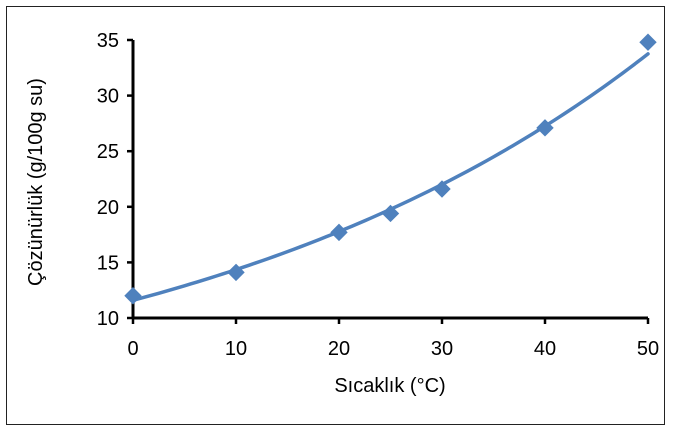  What do you see at coordinates (108, 152) in the screenshot?
I see `y-tick-label: 25` at bounding box center [108, 152].